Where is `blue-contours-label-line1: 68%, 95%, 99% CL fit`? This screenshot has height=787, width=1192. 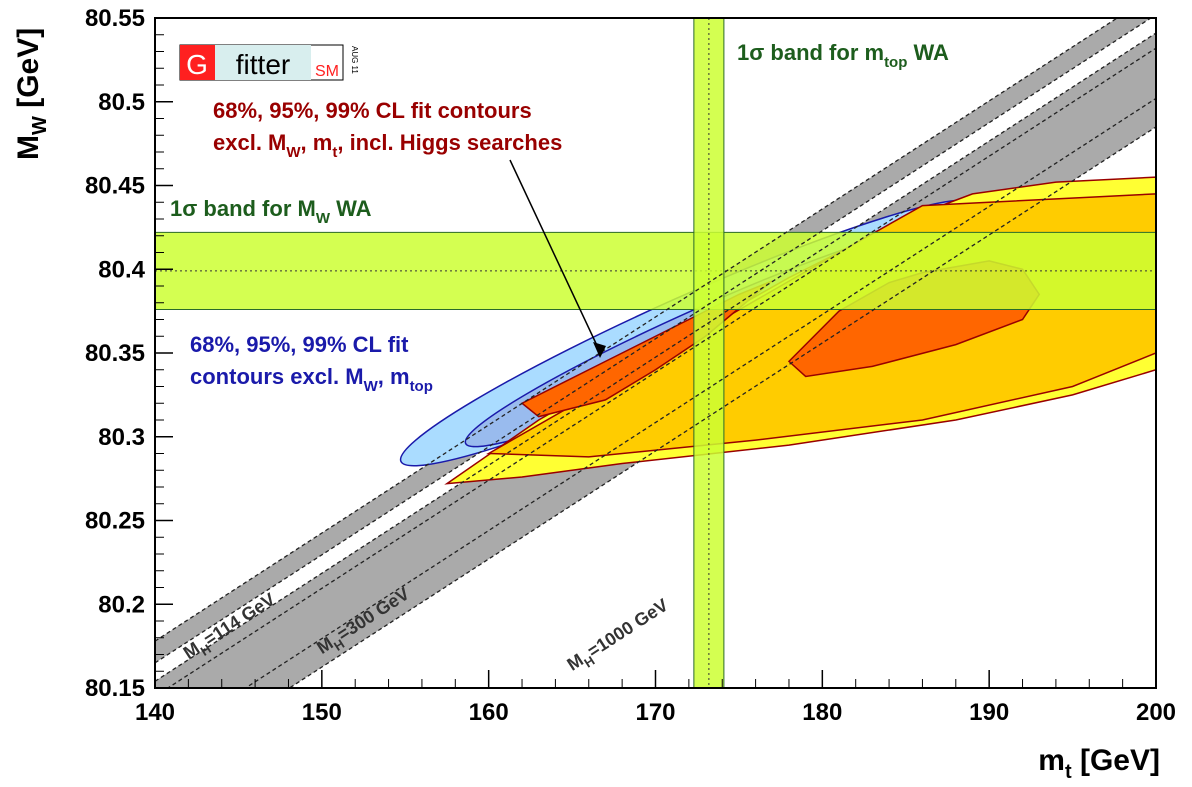 blue-contours-label-line1: 68%, 95%, 99% CL fit is located at coordinates (299, 344).